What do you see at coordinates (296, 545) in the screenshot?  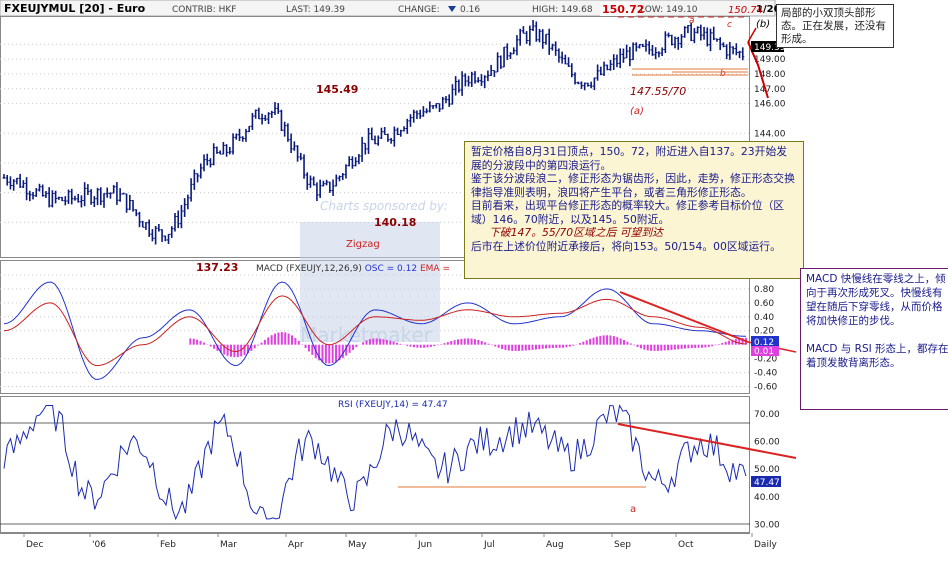 I see `date-tick-label: Apr` at bounding box center [296, 545].